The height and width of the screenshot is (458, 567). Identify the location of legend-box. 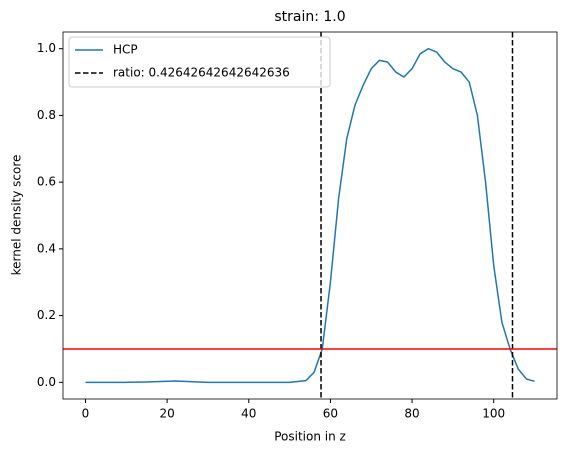
(199, 62).